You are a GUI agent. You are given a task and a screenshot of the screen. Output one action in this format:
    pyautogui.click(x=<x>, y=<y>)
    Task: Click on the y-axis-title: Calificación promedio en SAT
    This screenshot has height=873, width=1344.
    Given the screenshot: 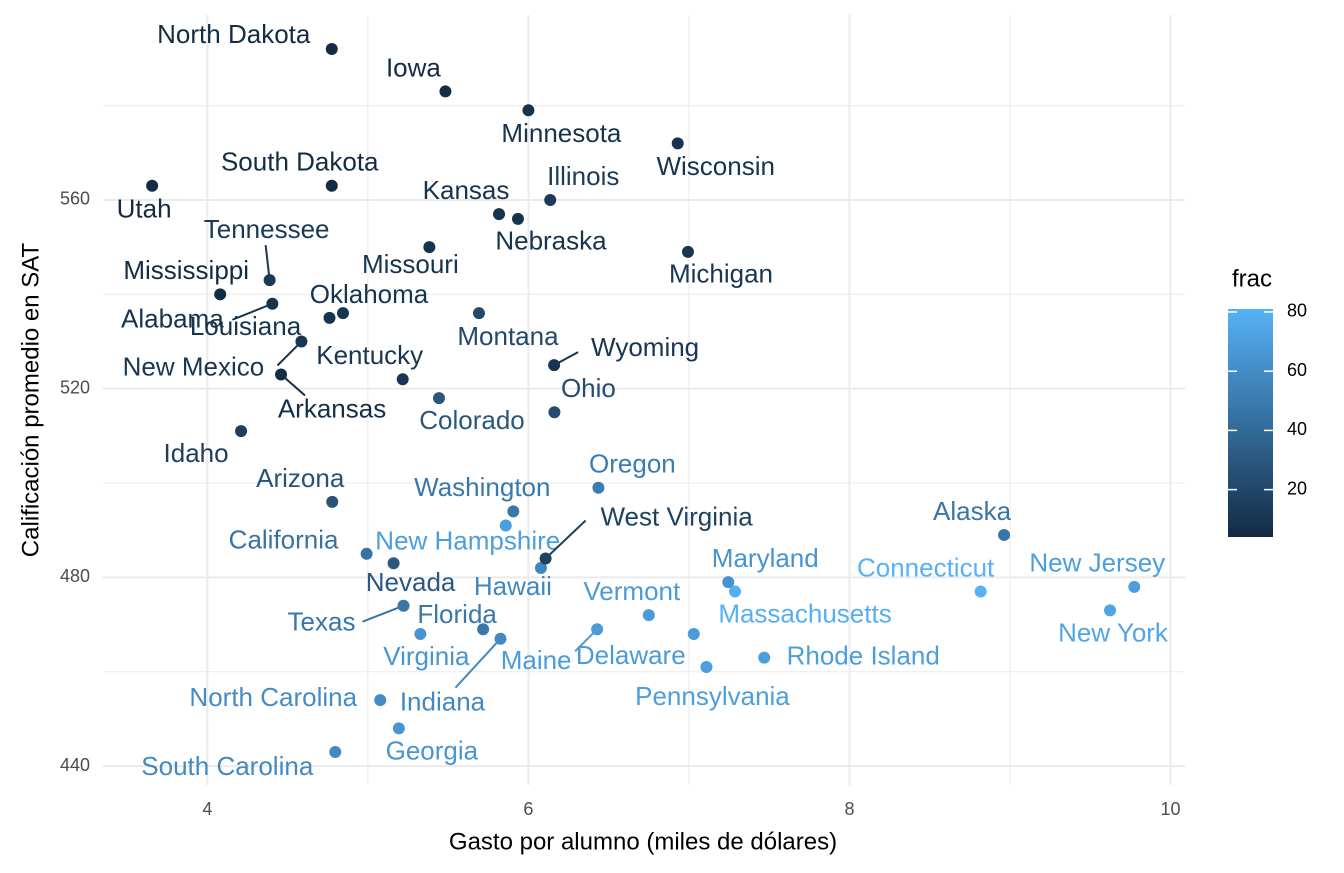 What is the action you would take?
    pyautogui.click(x=30, y=399)
    